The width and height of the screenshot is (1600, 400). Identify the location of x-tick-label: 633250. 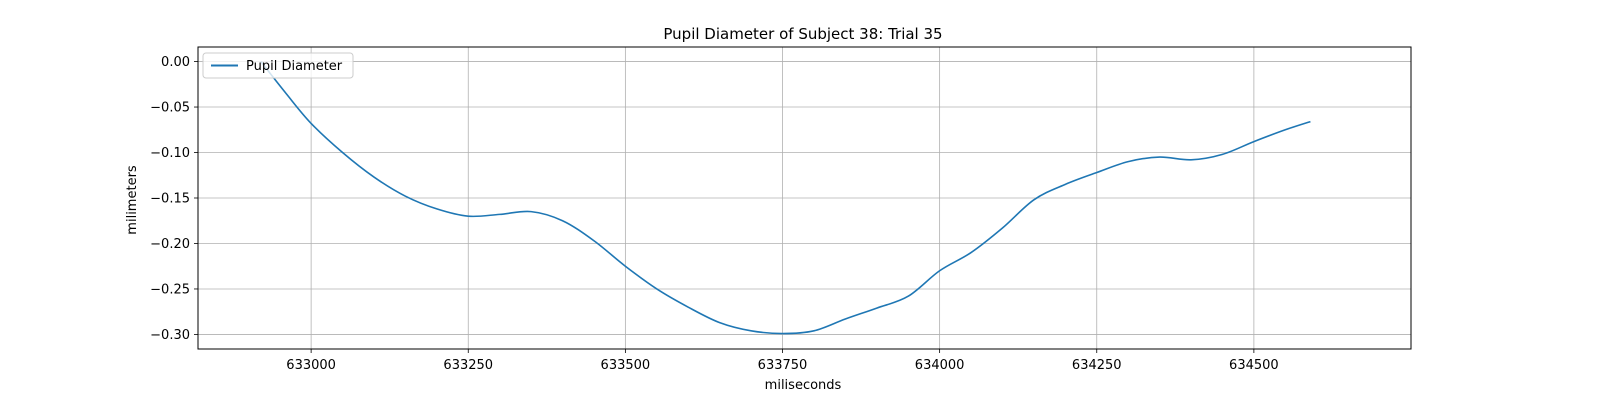
(468, 365).